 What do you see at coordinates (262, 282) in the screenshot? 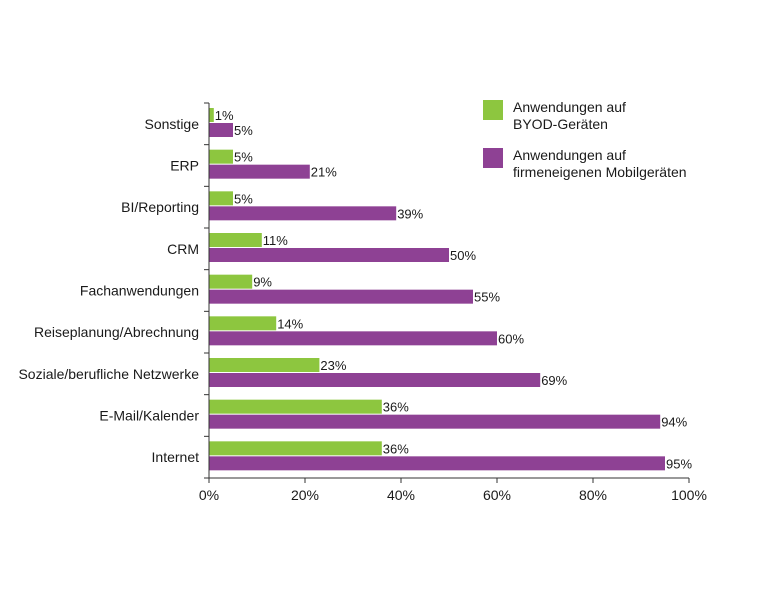
I see `data-label: 9%` at bounding box center [262, 282].